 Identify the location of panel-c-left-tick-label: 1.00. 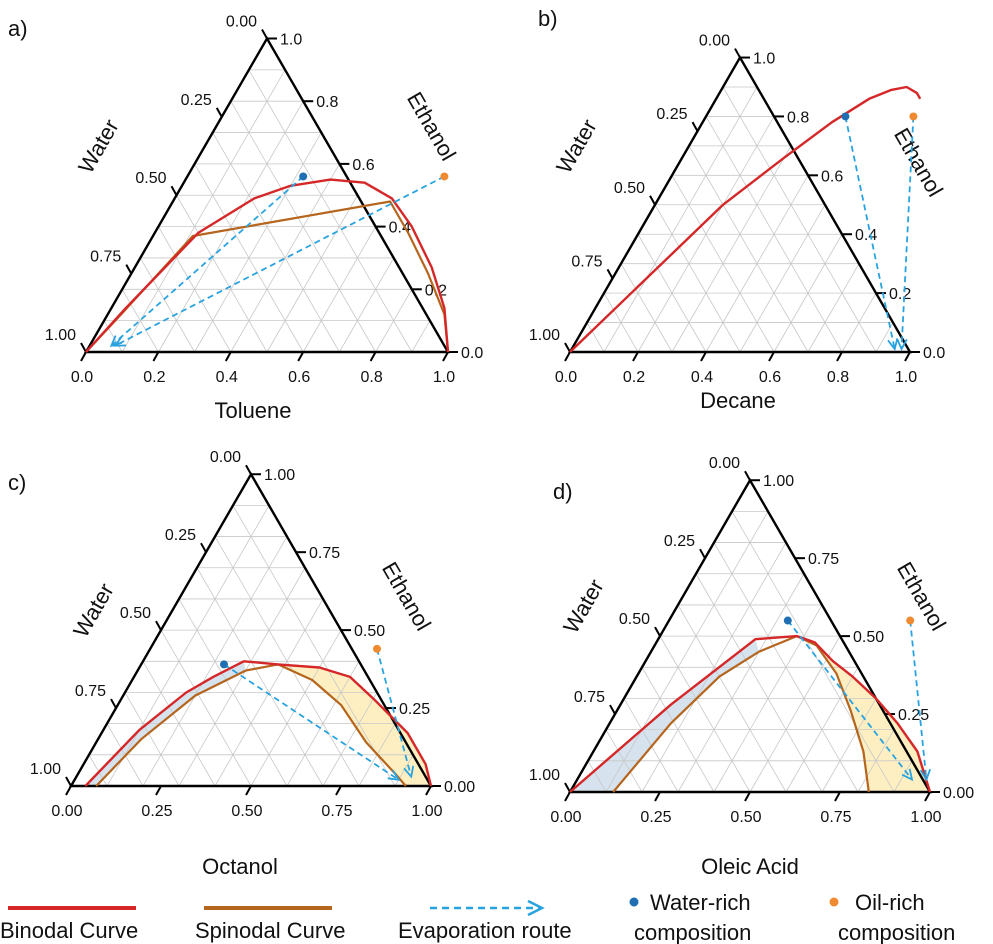
(45, 769).